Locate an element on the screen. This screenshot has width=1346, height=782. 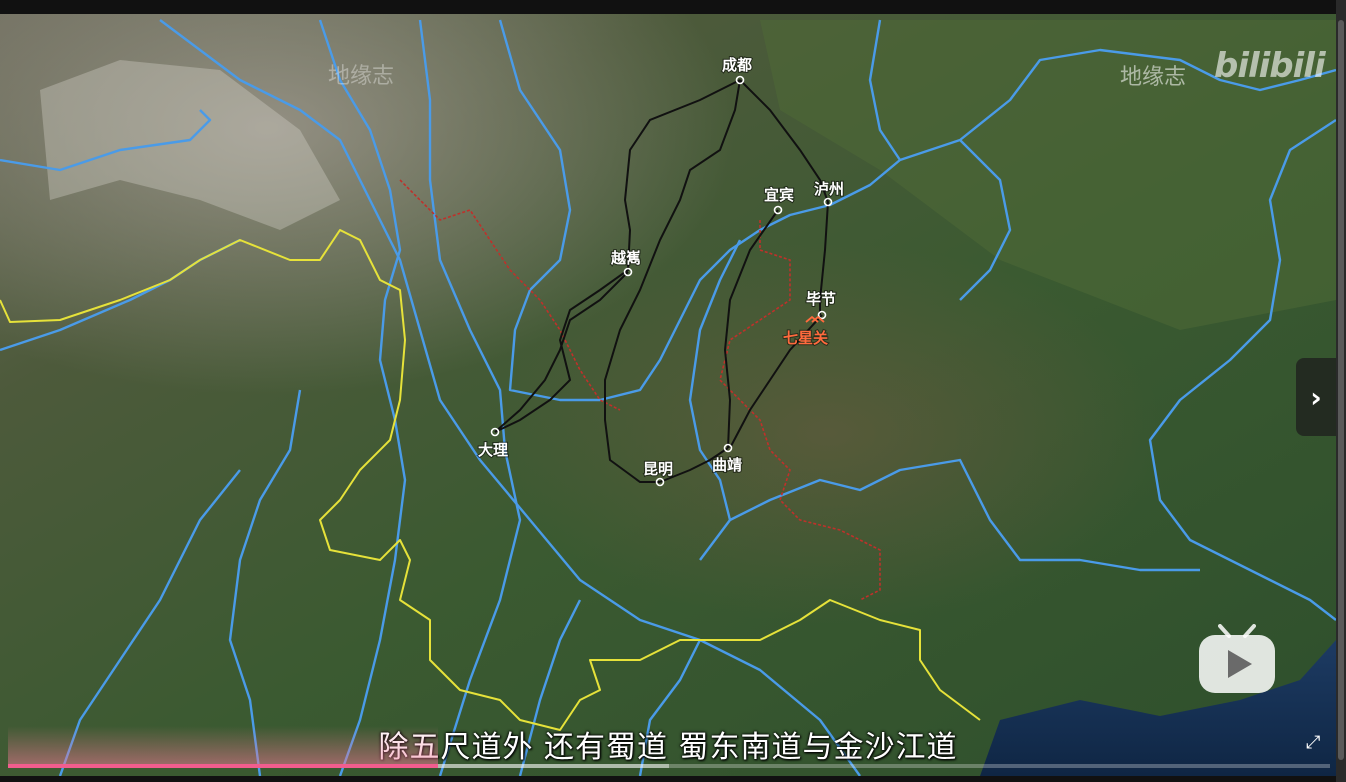
fullscreen-icon: ⤢ is located at coordinates (1313, 742).